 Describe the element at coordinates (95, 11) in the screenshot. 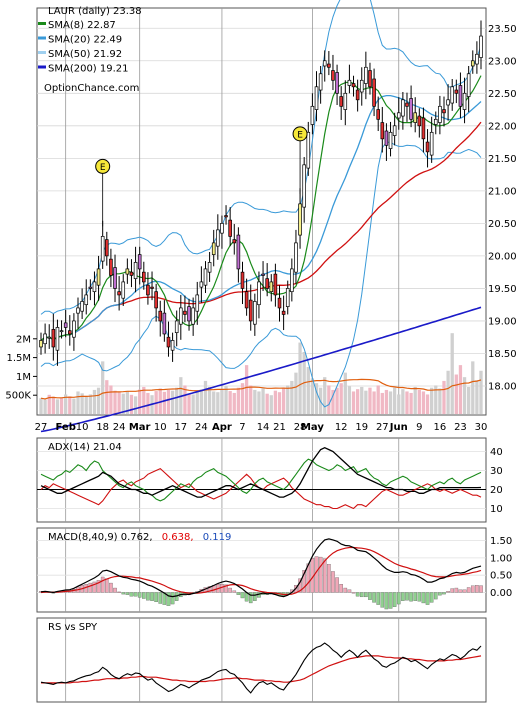

I see `price-title: LAUR (daily) 23.38` at that location.